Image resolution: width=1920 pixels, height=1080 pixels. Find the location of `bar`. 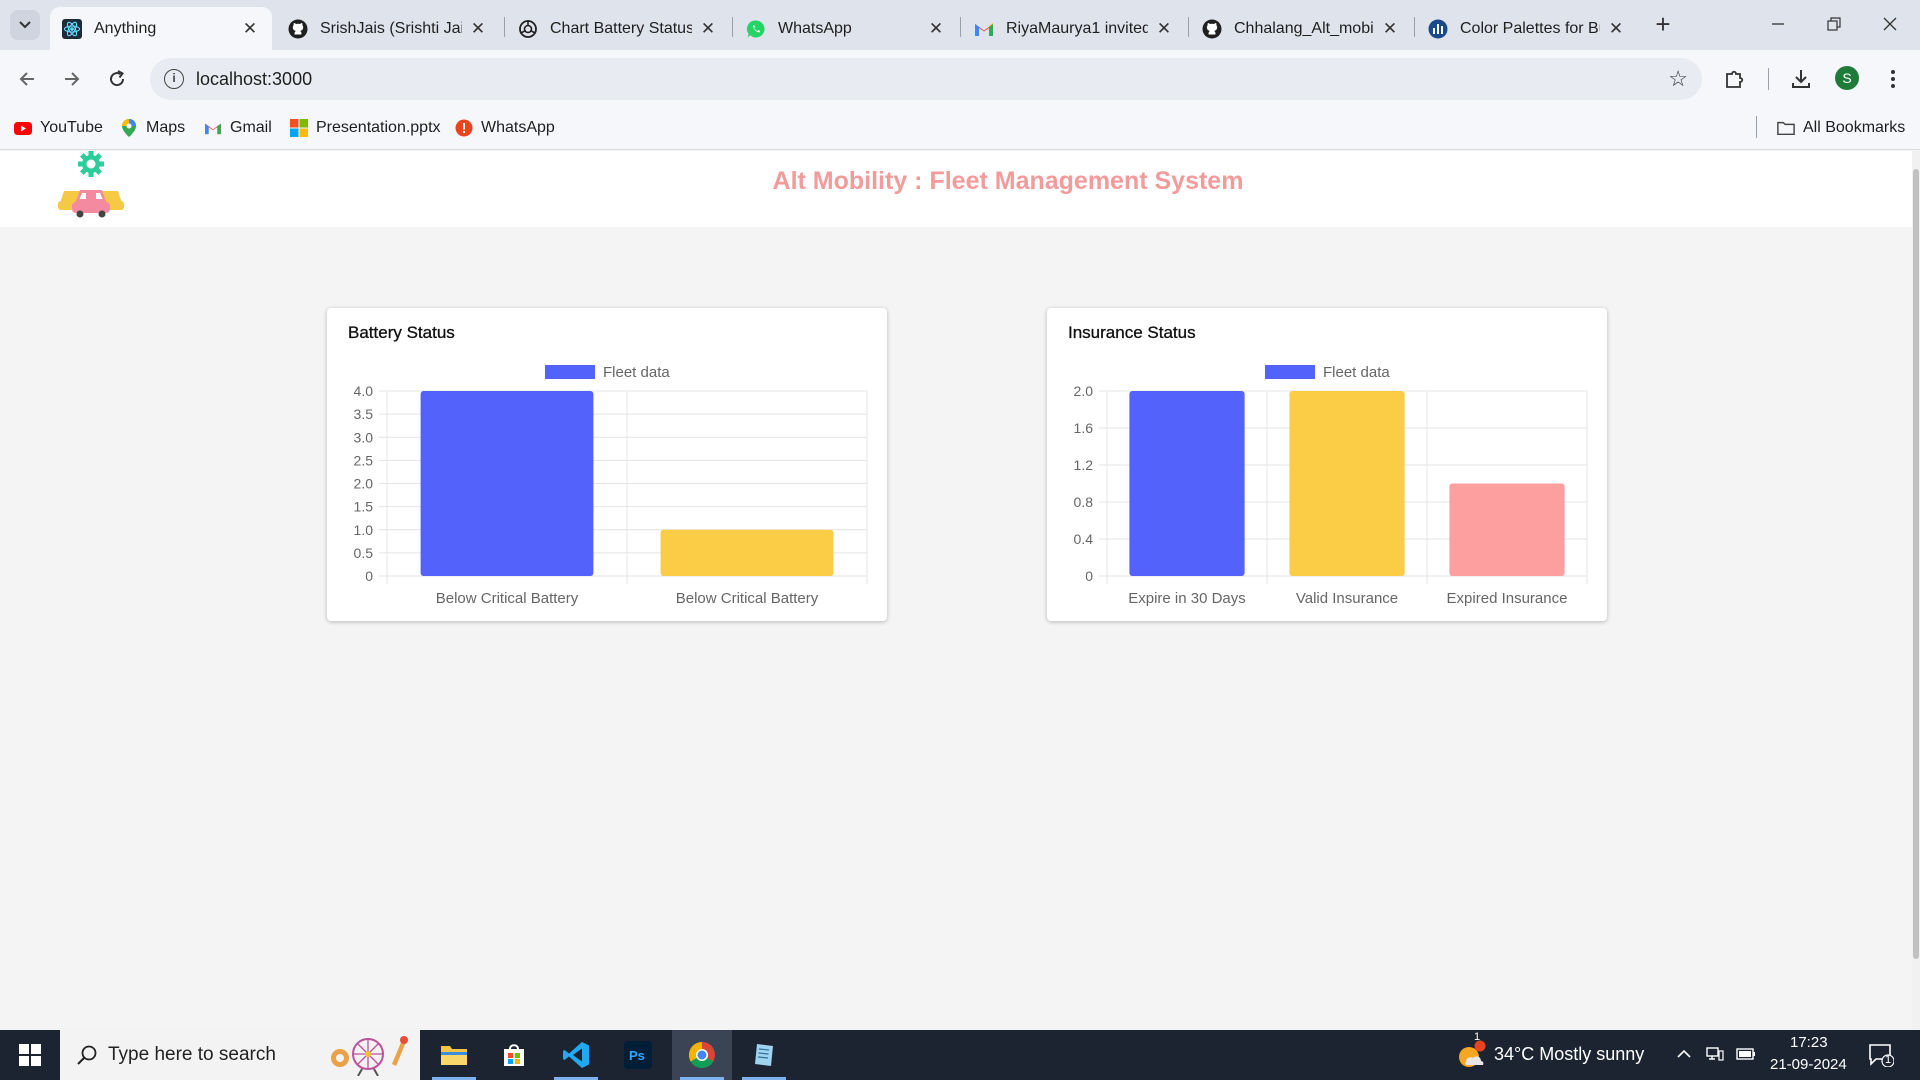

bar is located at coordinates (747, 552).